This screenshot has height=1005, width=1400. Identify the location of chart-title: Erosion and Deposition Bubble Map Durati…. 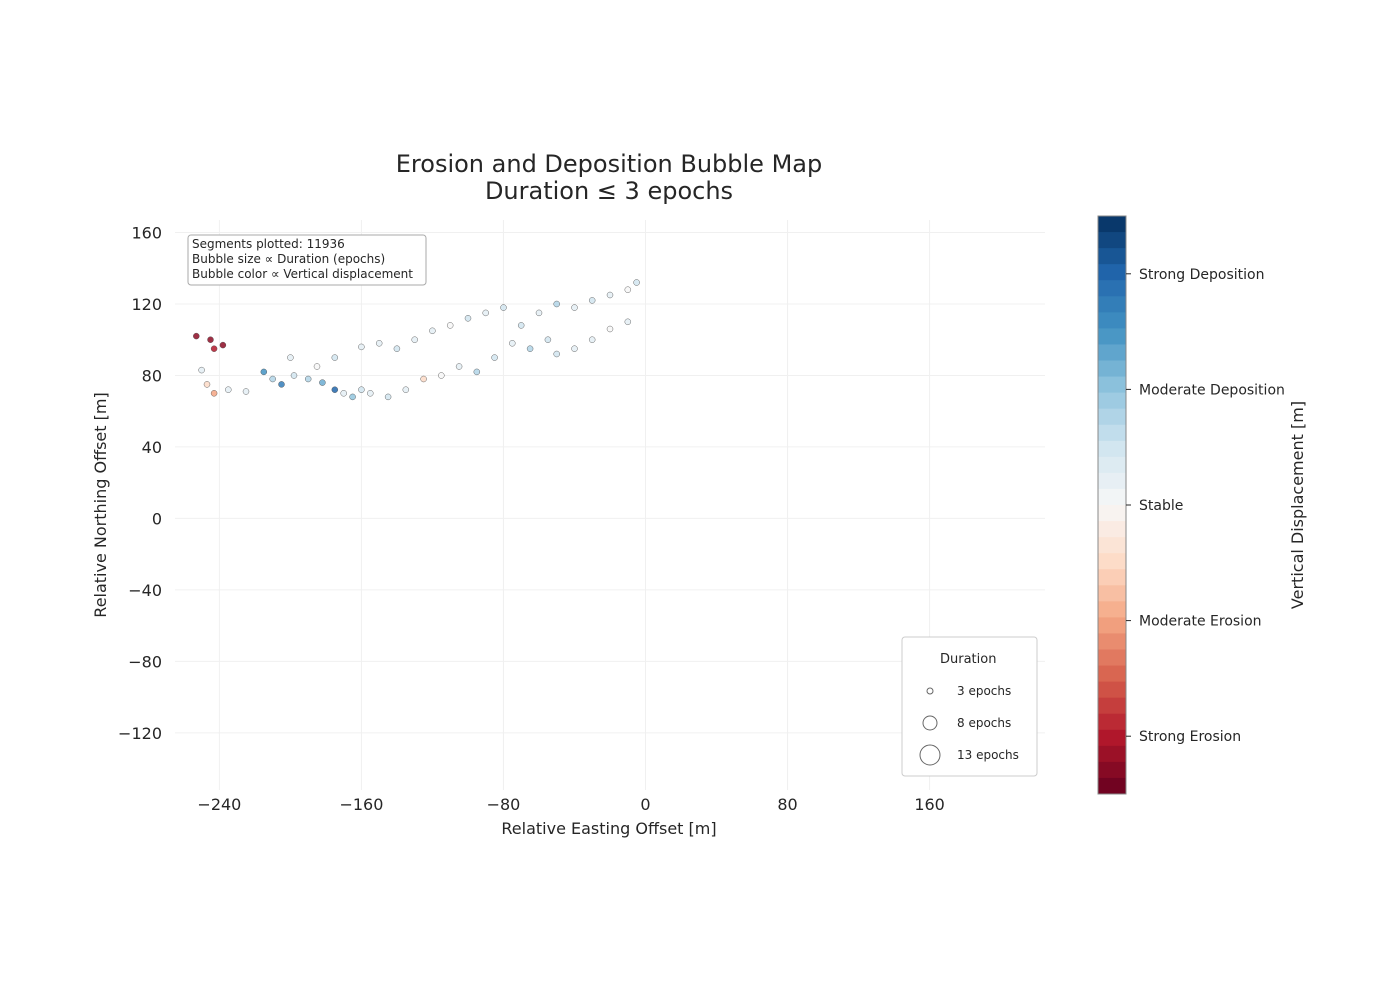
(609, 177).